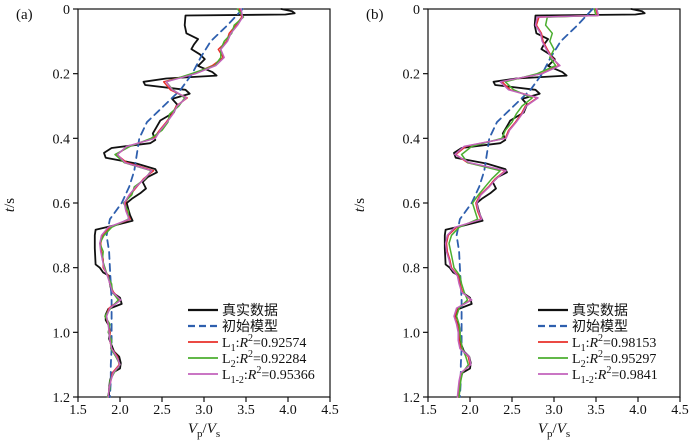  I want to click on legend-label: L1-2:R2=0.9841, so click(615, 375).